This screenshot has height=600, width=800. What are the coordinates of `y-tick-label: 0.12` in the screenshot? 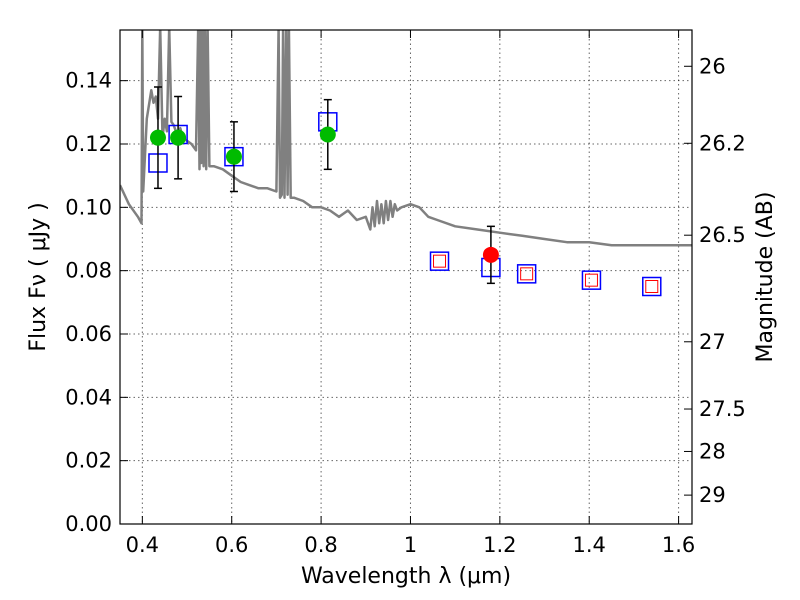 It's located at (88, 144).